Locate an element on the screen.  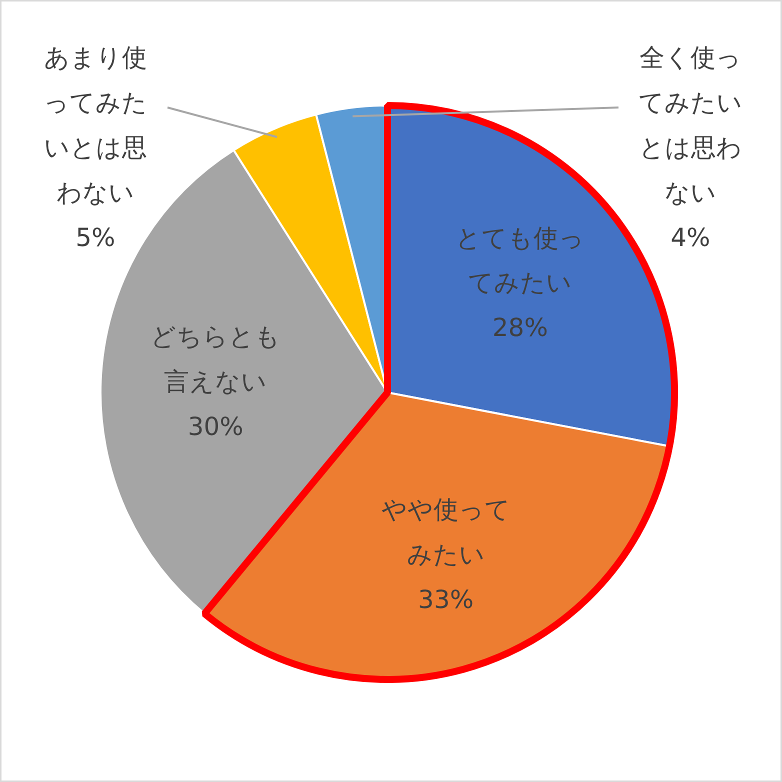
data-label: 5% is located at coordinates (96, 237).